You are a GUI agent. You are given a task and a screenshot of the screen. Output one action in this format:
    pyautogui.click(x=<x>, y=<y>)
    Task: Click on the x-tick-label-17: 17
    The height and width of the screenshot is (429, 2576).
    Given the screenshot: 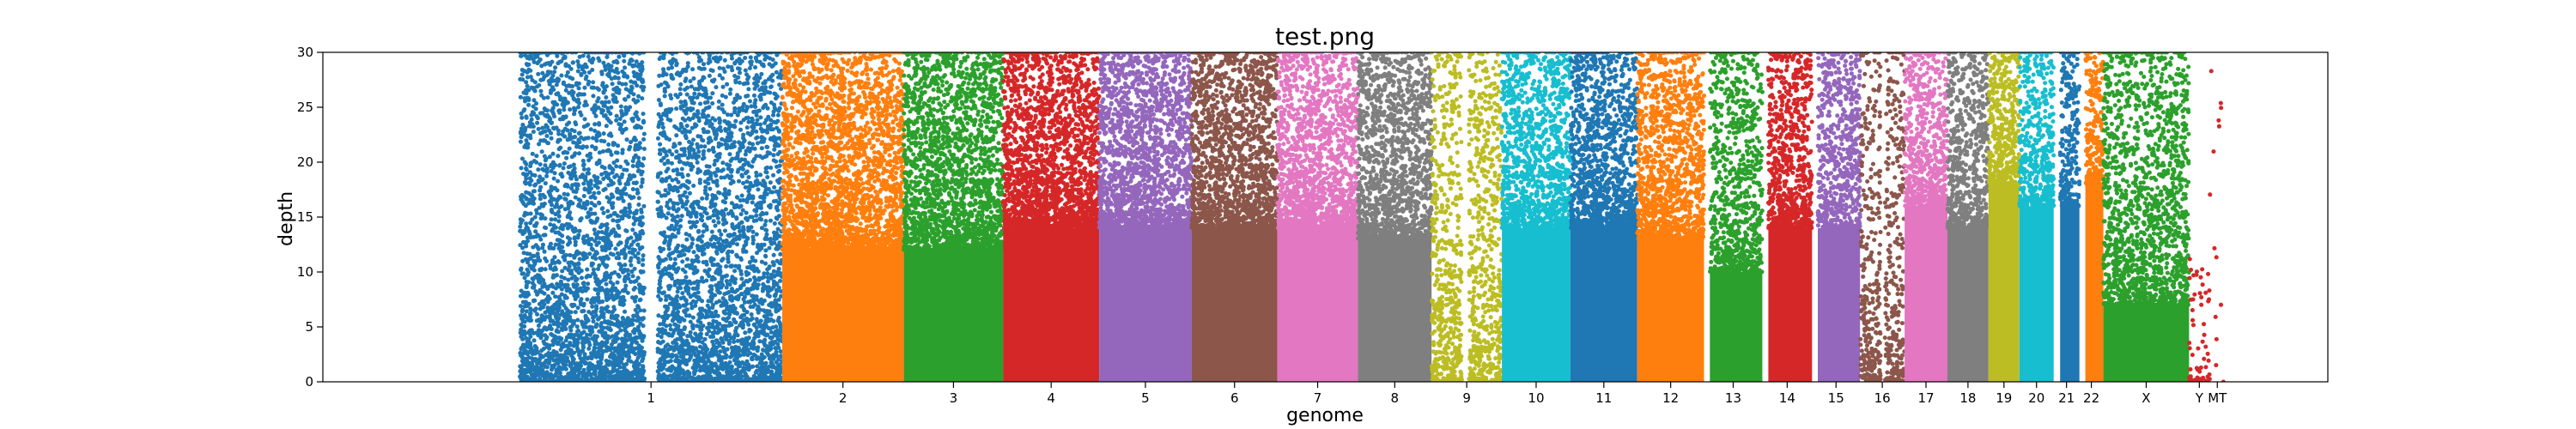 What is the action you would take?
    pyautogui.click(x=1925, y=398)
    